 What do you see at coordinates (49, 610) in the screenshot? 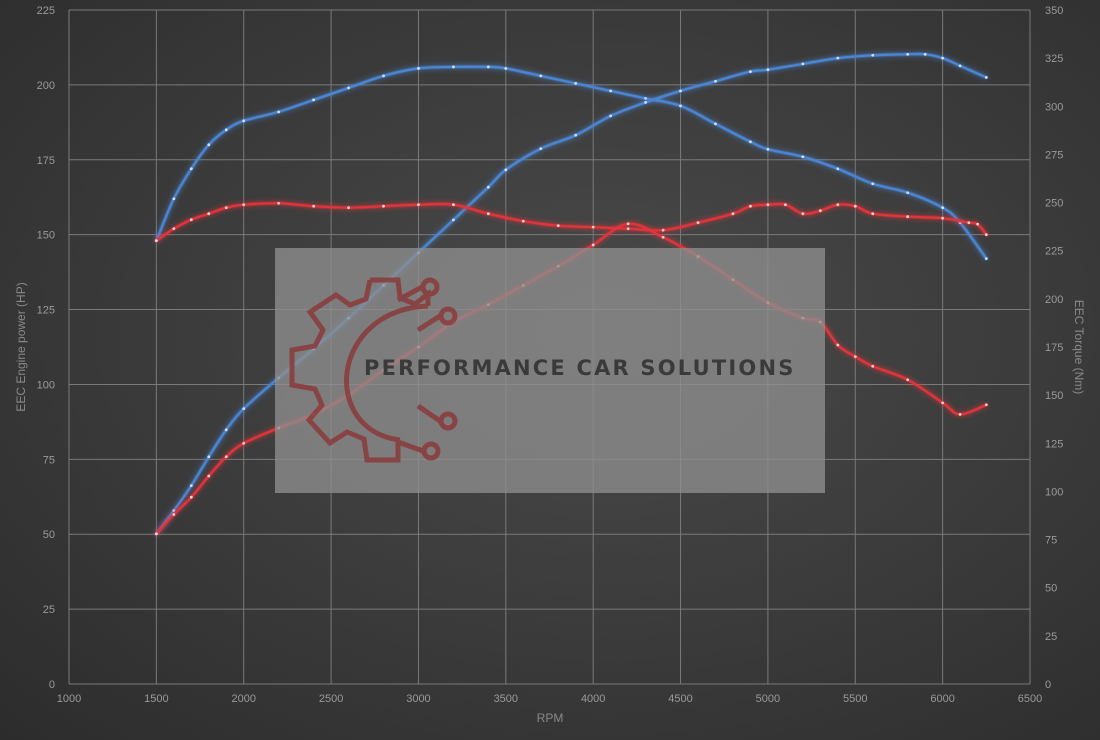
I see `y-left-tick-label: 25` at bounding box center [49, 610].